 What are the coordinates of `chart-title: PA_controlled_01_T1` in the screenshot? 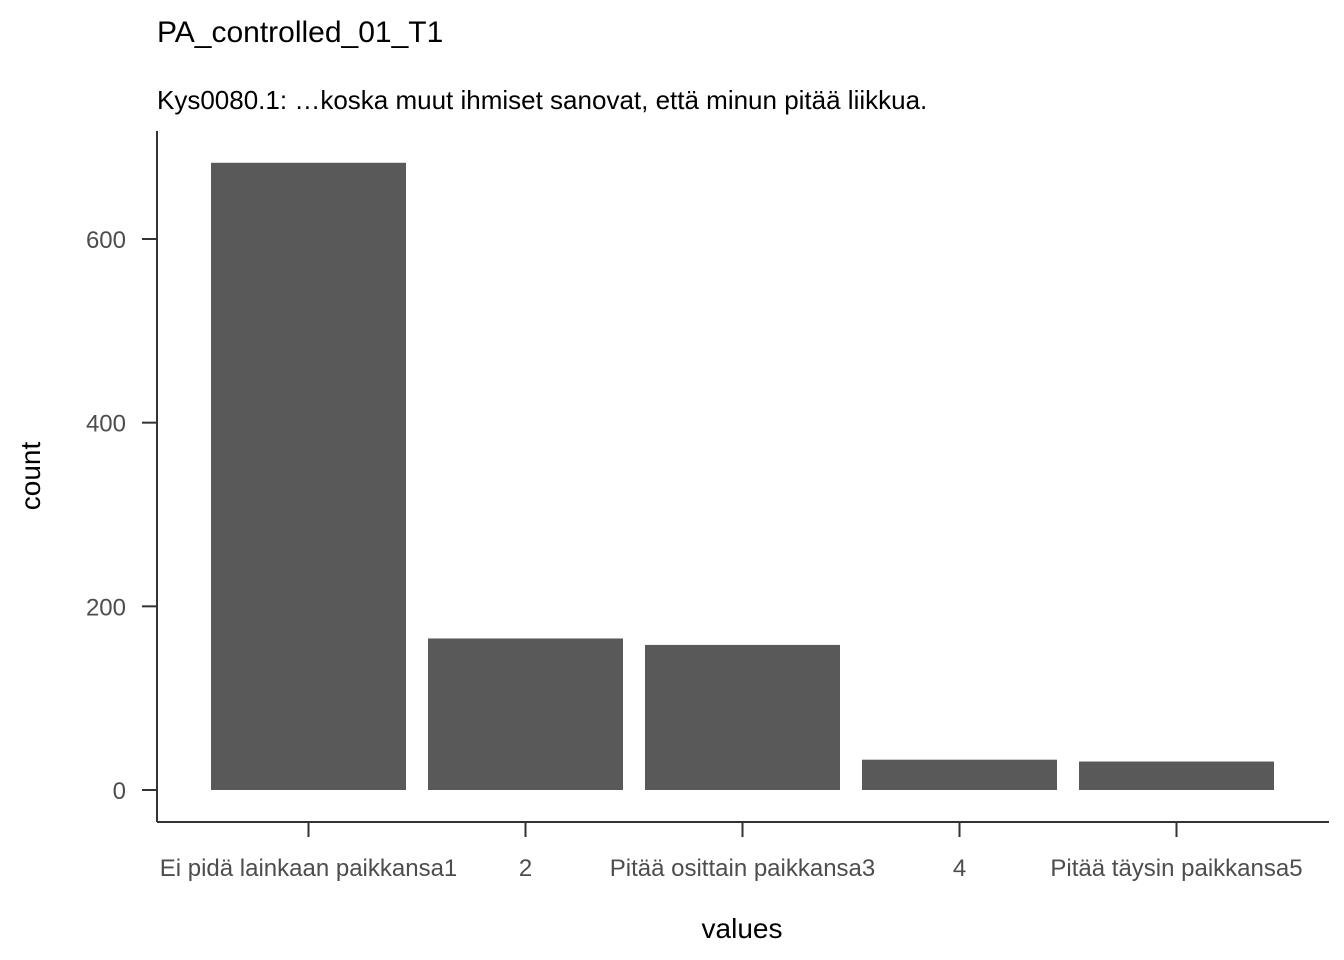 It's located at (300, 32).